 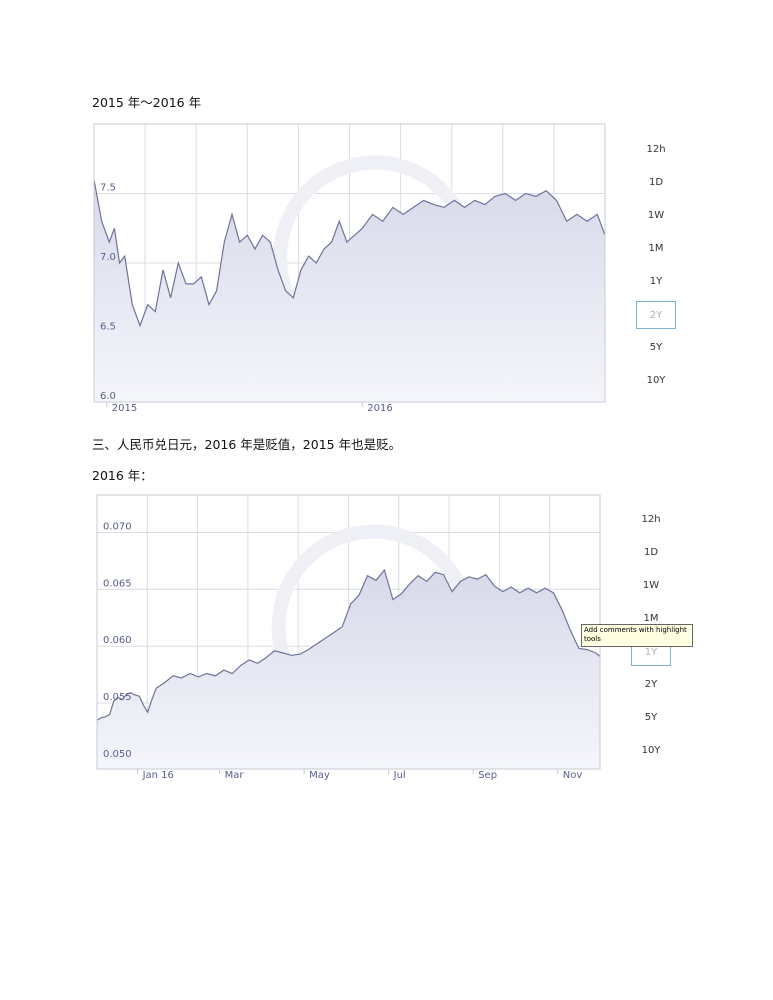 What do you see at coordinates (117, 640) in the screenshot?
I see `y-tick-label: 0.060` at bounding box center [117, 640].